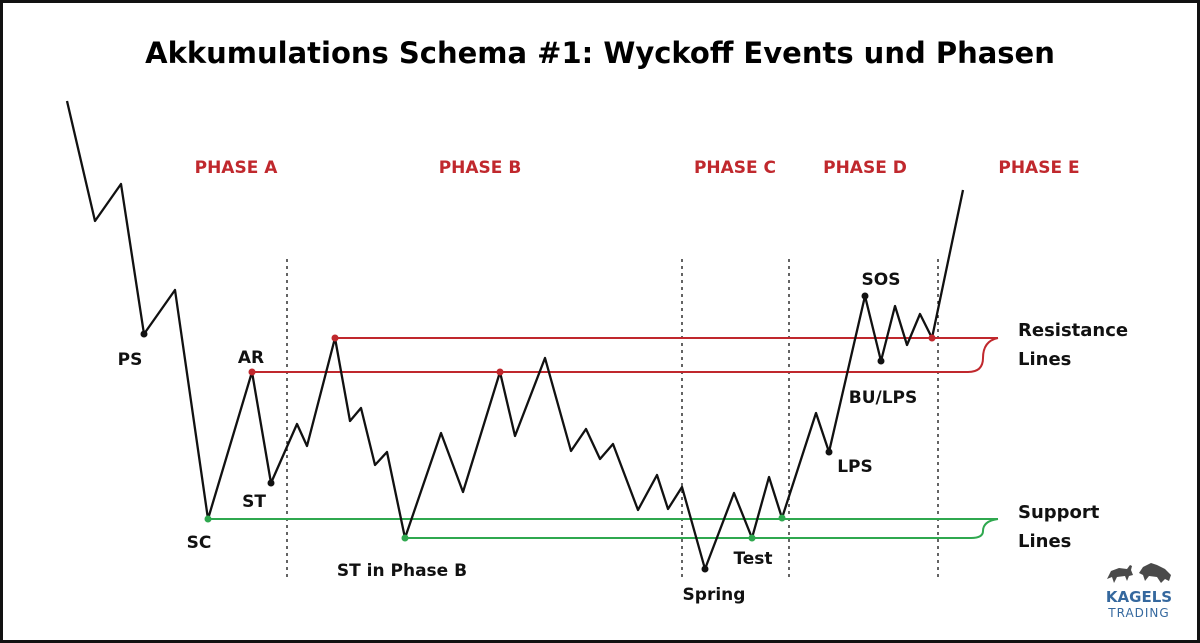  What do you see at coordinates (714, 595) in the screenshot?
I see `event-label-spring: Spring` at bounding box center [714, 595].